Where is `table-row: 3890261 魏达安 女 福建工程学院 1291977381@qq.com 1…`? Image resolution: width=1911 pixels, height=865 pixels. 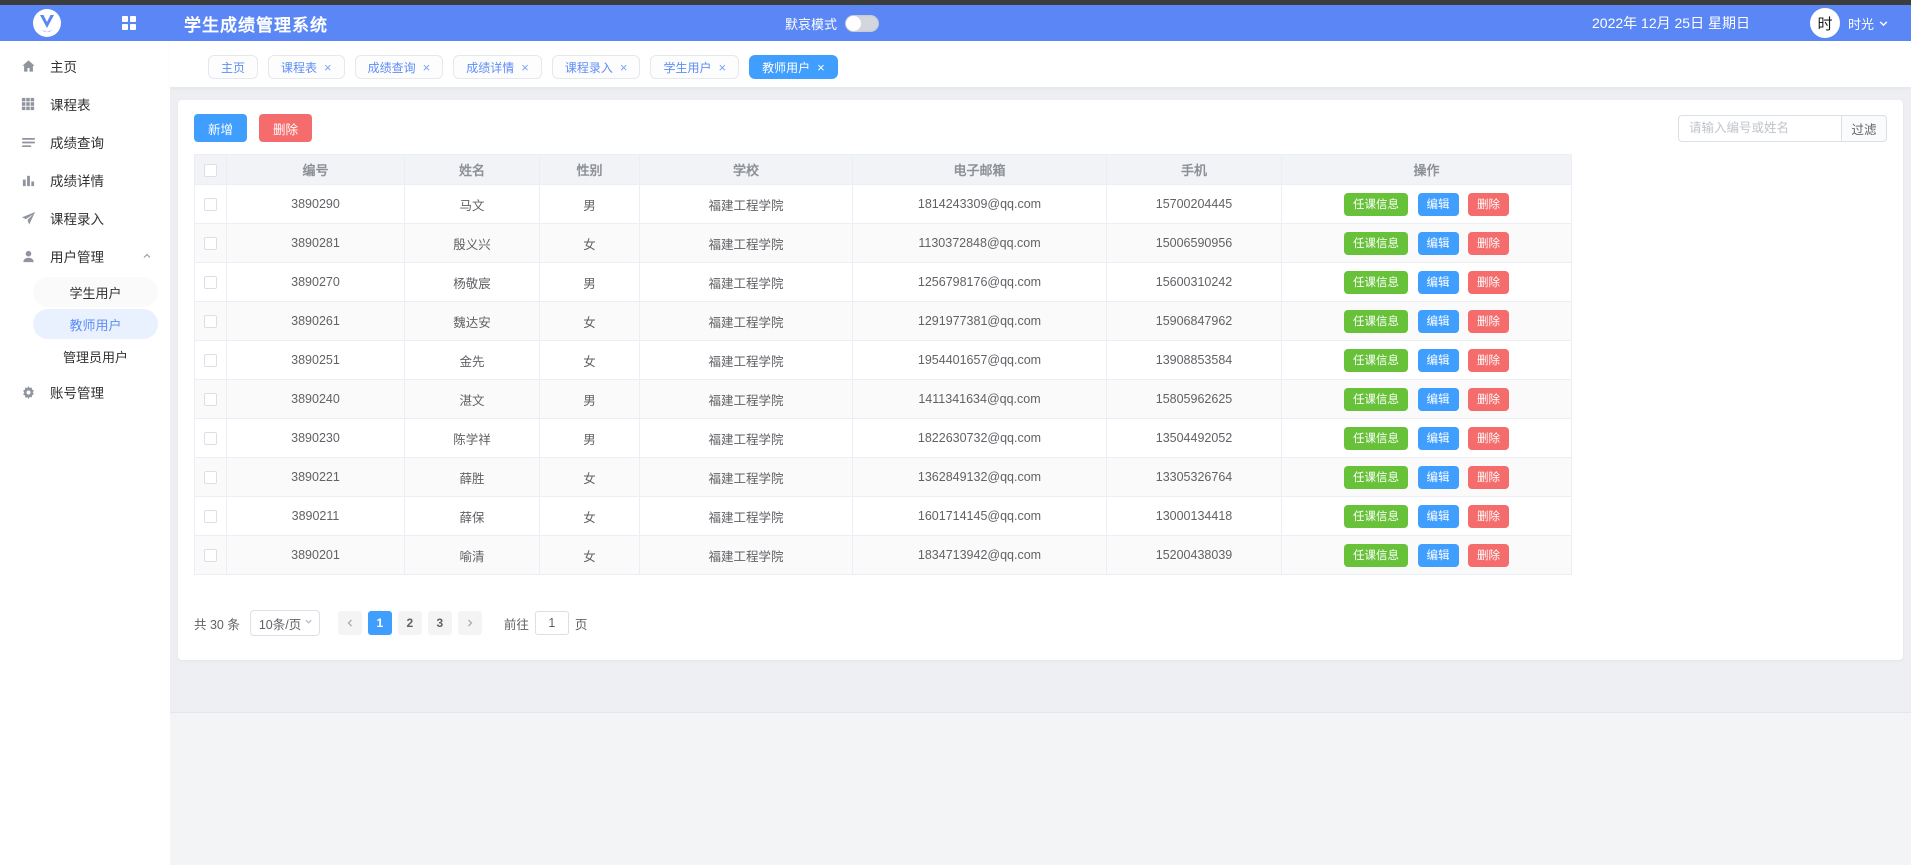 table-row: 3890261 魏达安 女 福建工程学院 1291977381@qq.com 1… is located at coordinates (883, 321).